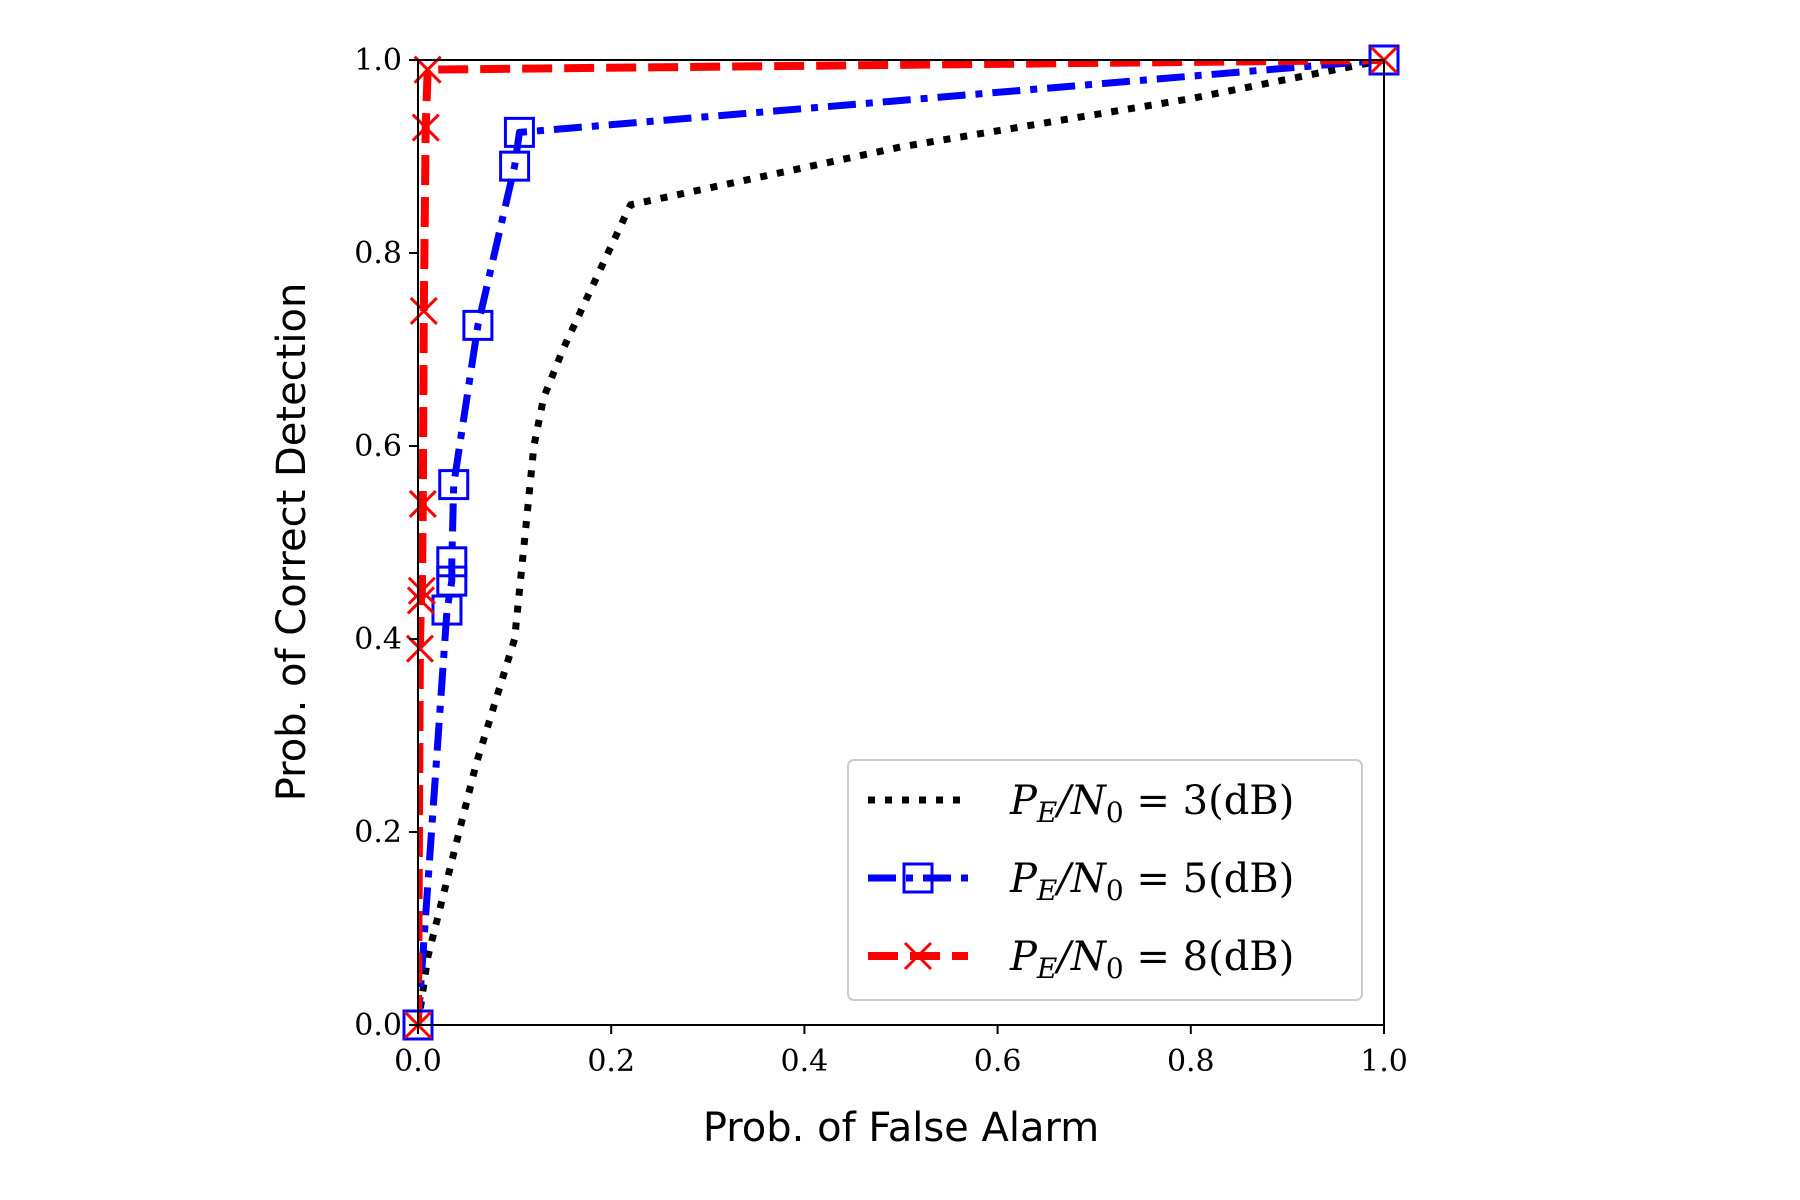  I want to click on x-axis-title: Prob. of False Alarm, so click(901, 1128).